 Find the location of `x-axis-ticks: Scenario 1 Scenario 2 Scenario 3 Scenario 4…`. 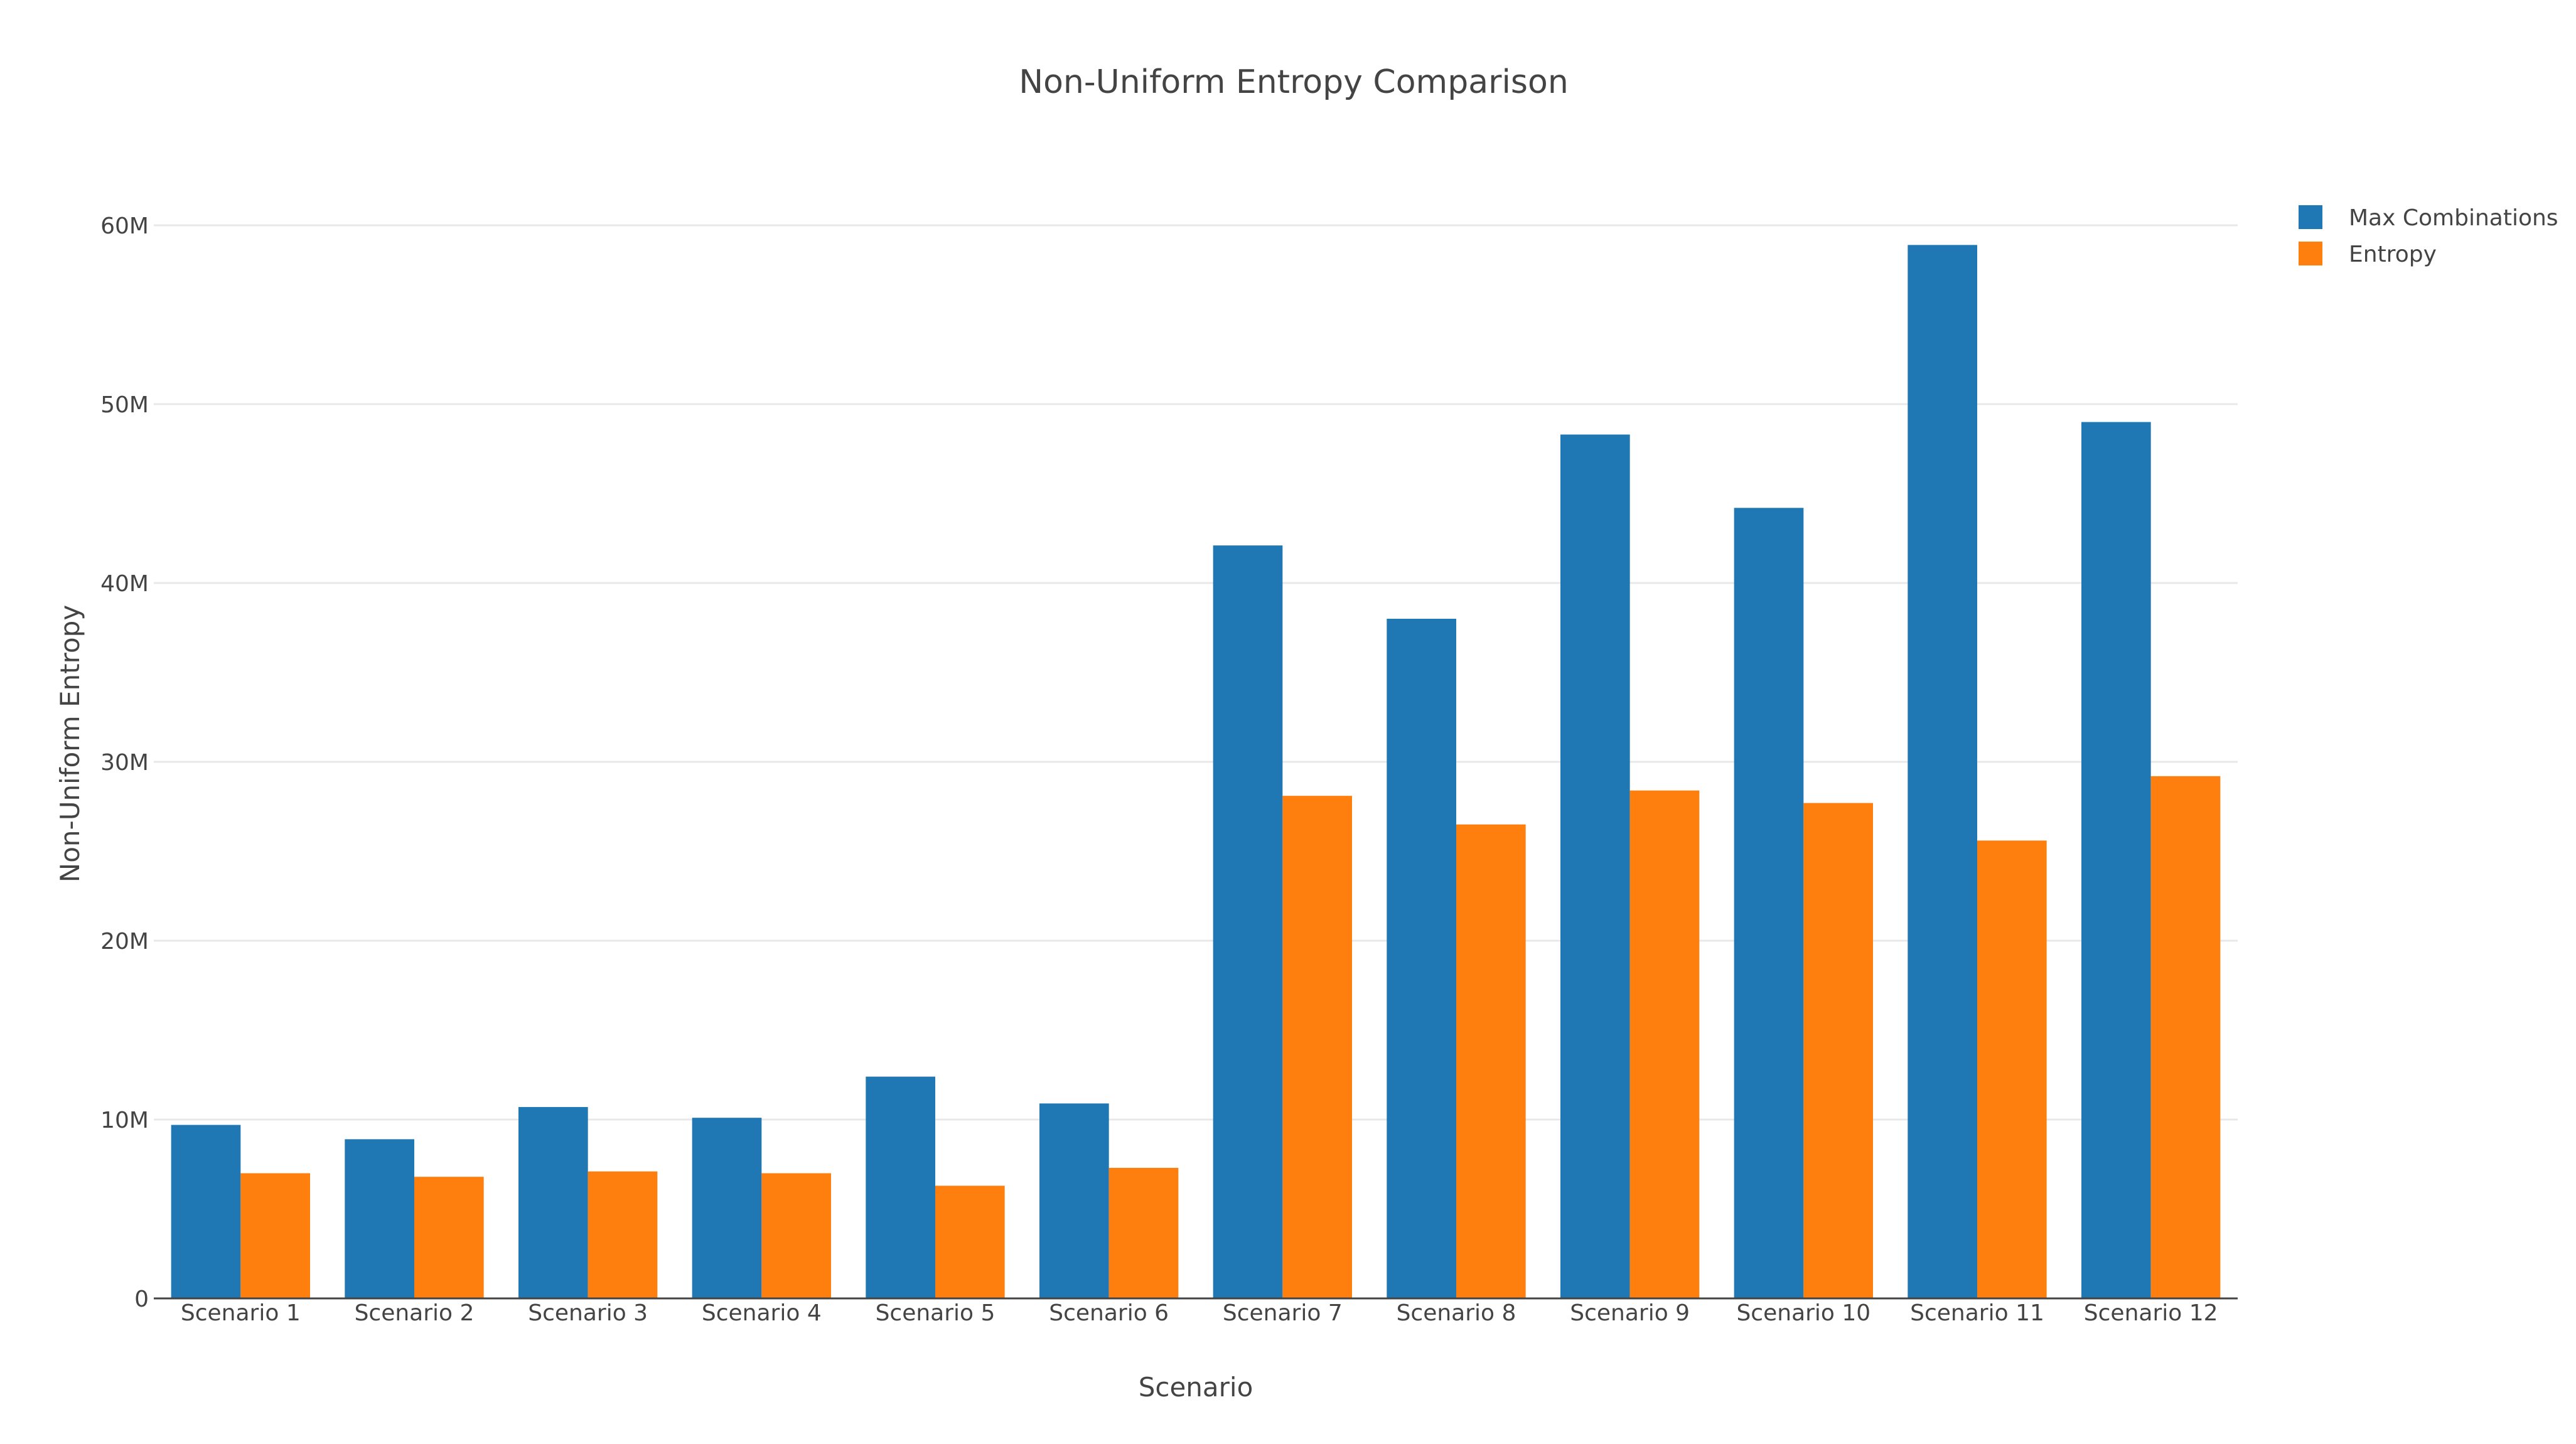

x-axis-ticks: Scenario 1 Scenario 2 Scenario 3 Scenario 4… is located at coordinates (1199, 1313).